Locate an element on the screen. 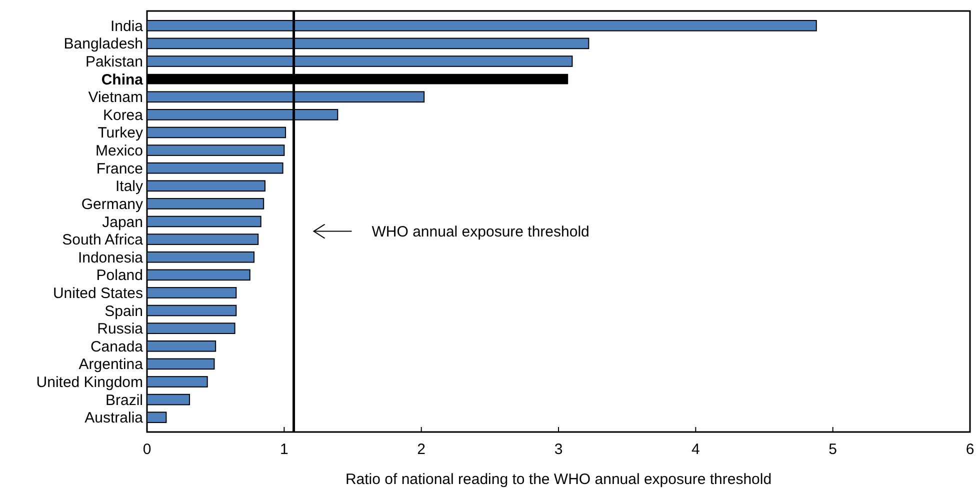 Image resolution: width=978 pixels, height=504 pixels. y-tick-label: Russia is located at coordinates (120, 329).